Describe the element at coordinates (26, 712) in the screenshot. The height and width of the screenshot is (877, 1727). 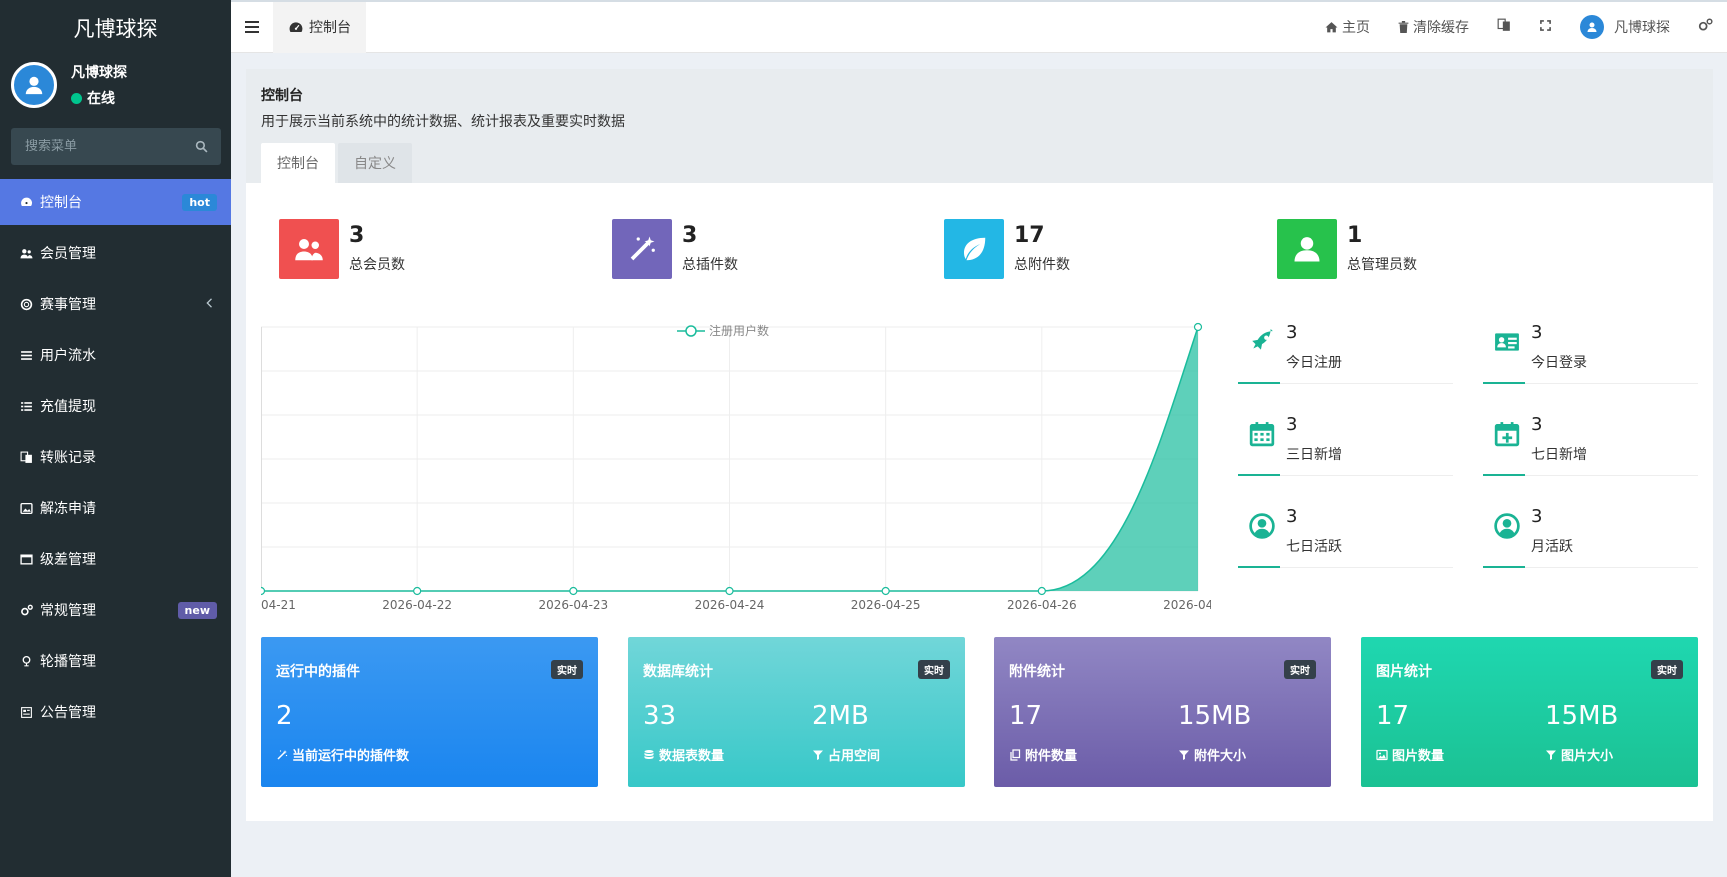
I see `newspaper-icon` at that location.